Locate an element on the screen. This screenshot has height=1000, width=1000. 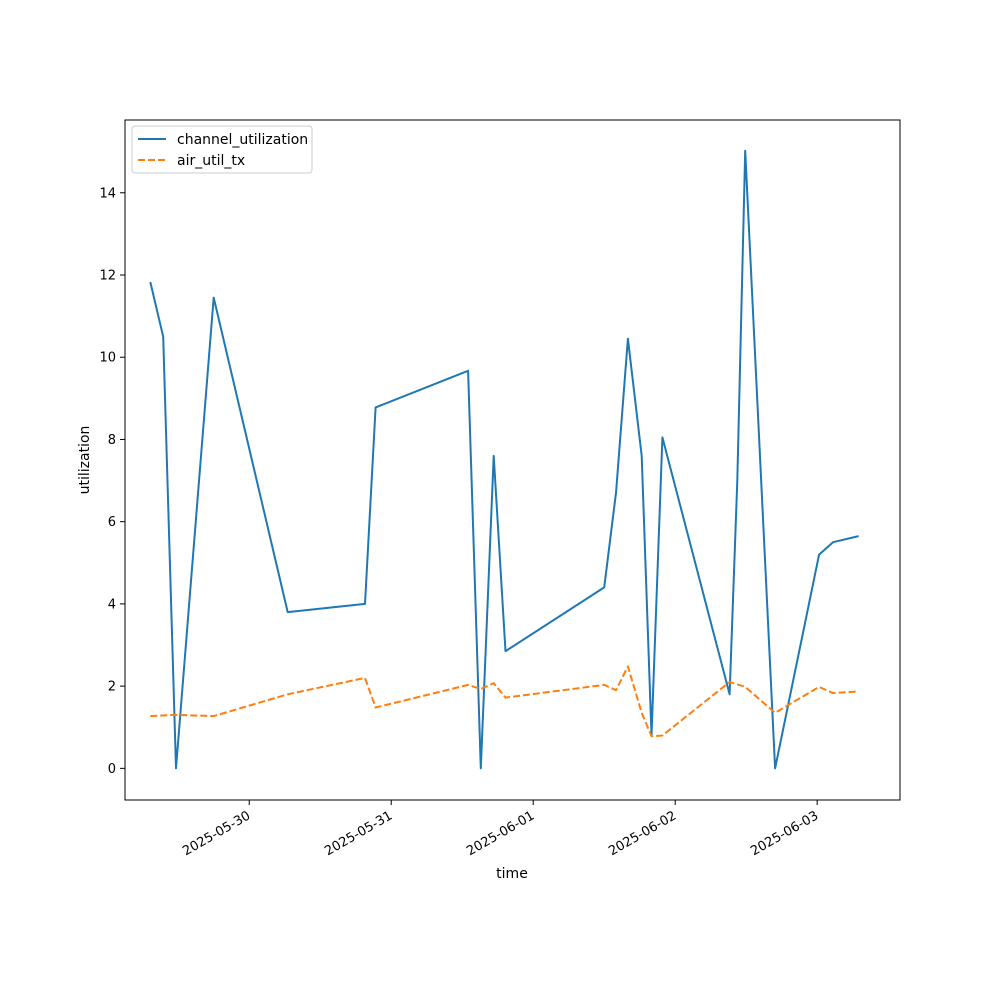
y-tick-label: 4 is located at coordinates (112, 604).